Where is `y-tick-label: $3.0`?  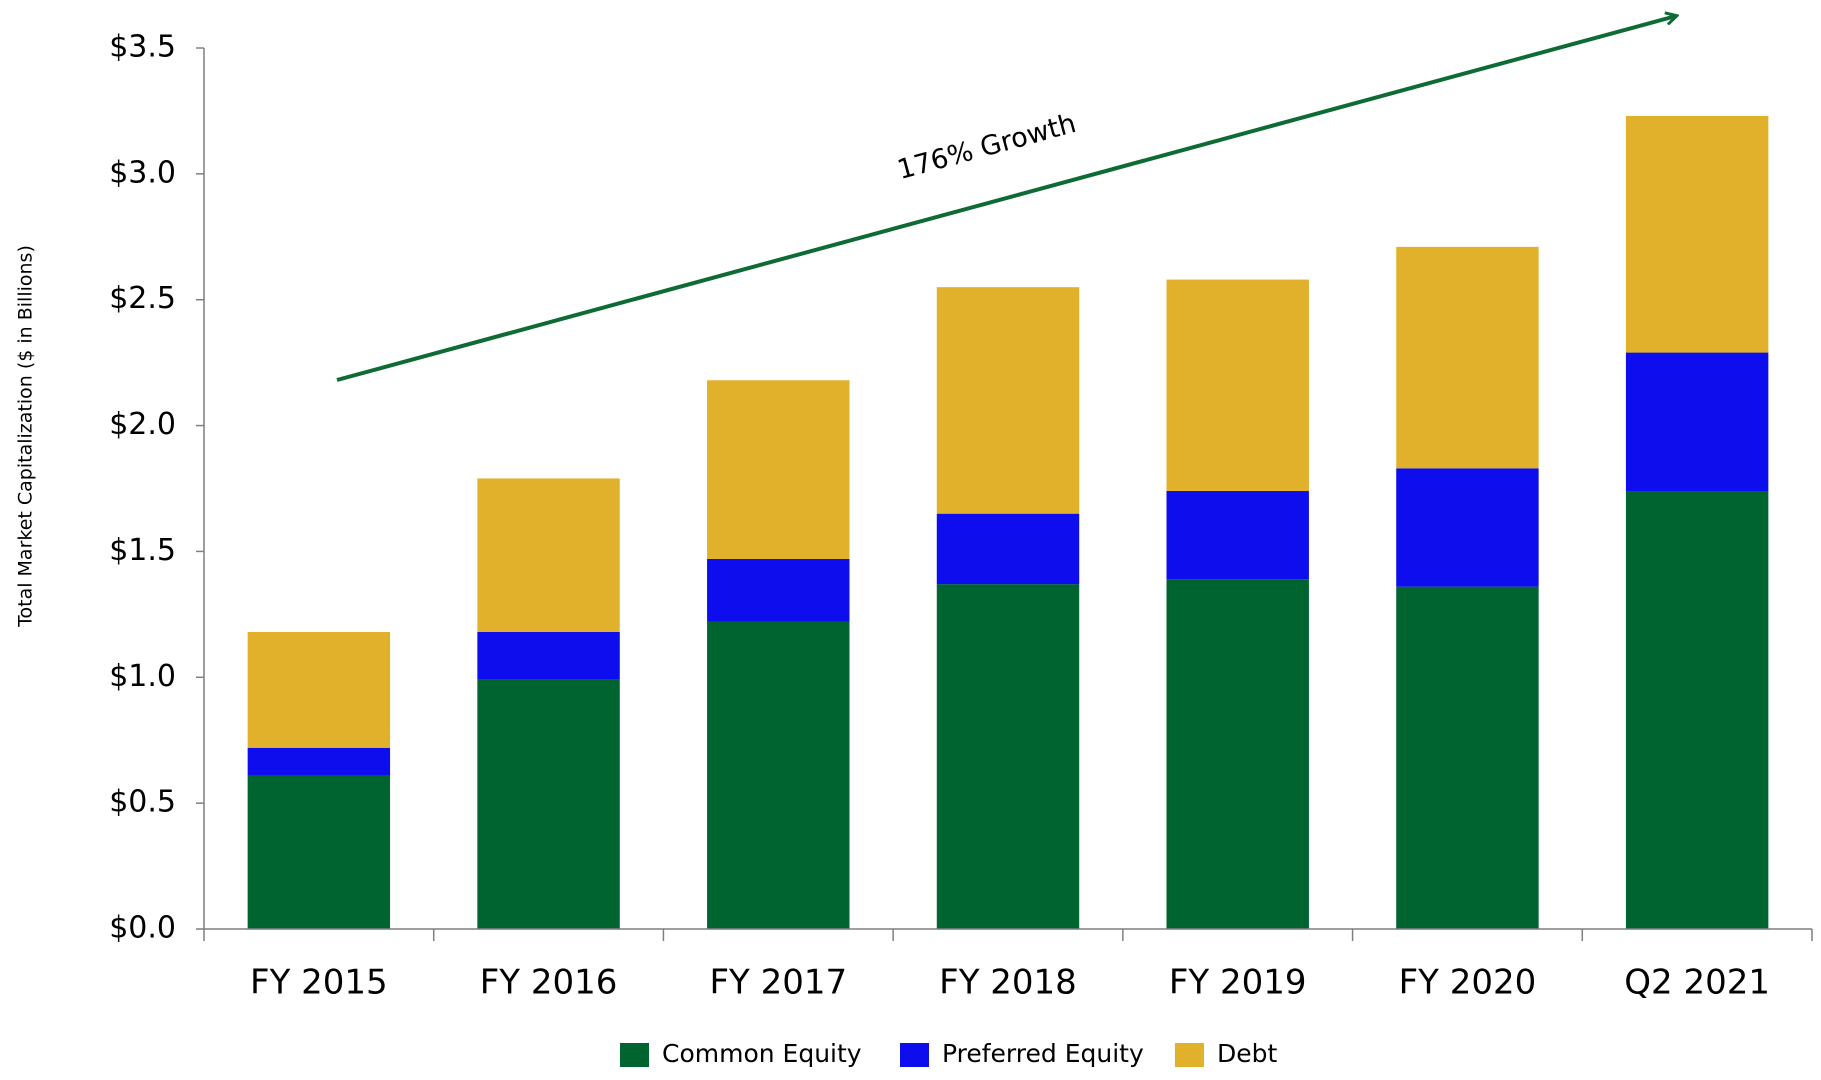
y-tick-label: $3.0 is located at coordinates (142, 172).